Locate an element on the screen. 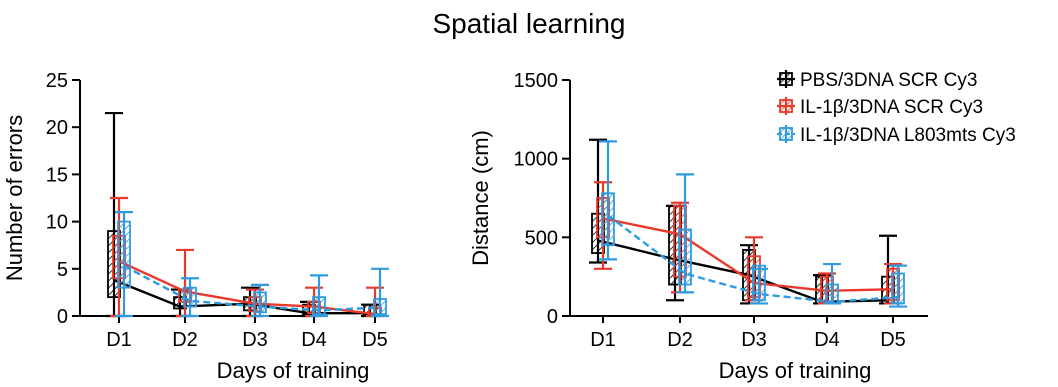  legend-item-il1b-l803: IL-1β/3DNA L803mts Cy3 is located at coordinates (896, 135).